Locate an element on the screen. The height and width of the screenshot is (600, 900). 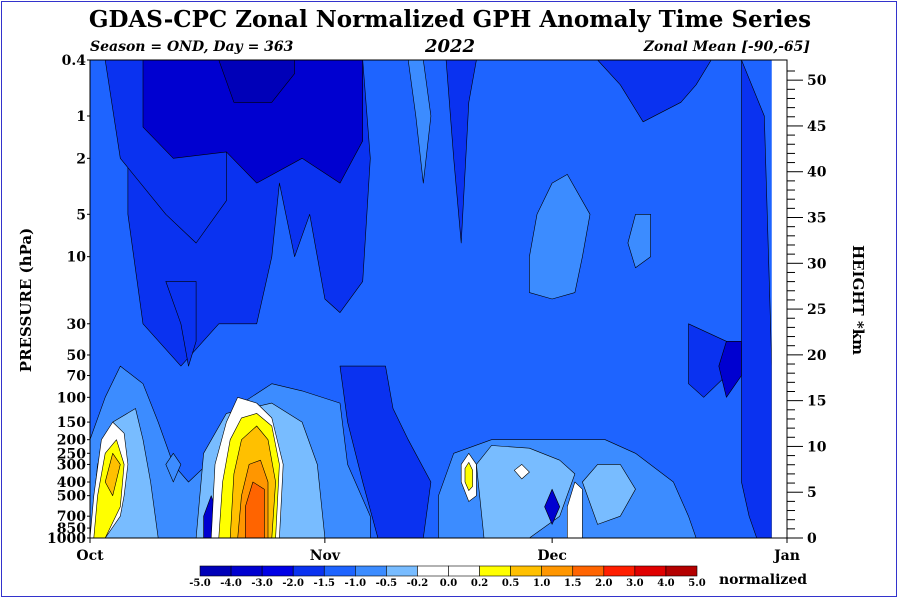
colorbar-level-label: -0.2 is located at coordinates (418, 583).